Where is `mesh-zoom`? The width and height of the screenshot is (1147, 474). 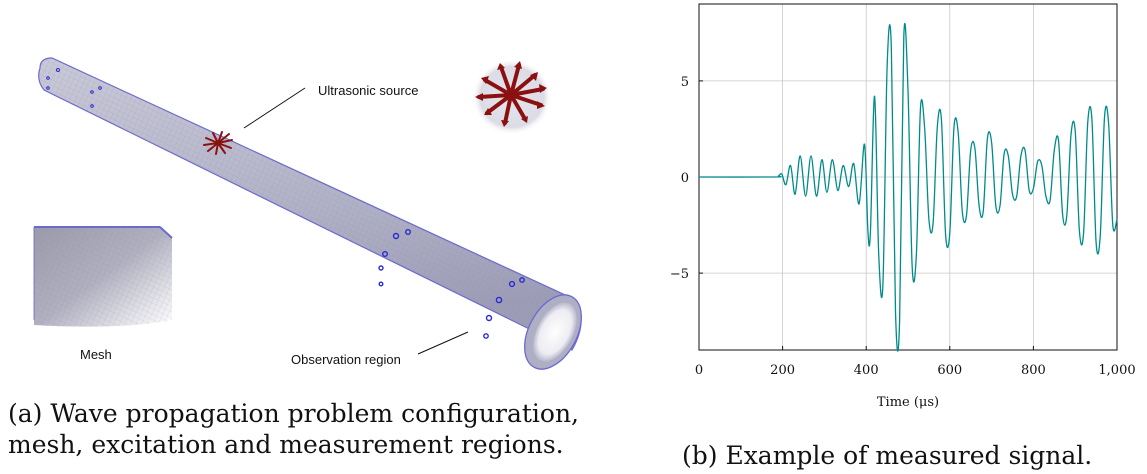 mesh-zoom is located at coordinates (103, 276).